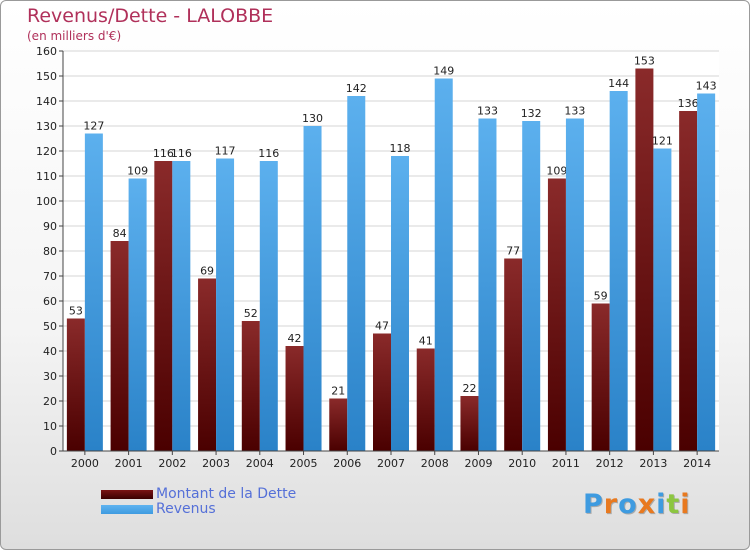  What do you see at coordinates (186, 509) in the screenshot?
I see `legend-label-revenus: Revenus` at bounding box center [186, 509].